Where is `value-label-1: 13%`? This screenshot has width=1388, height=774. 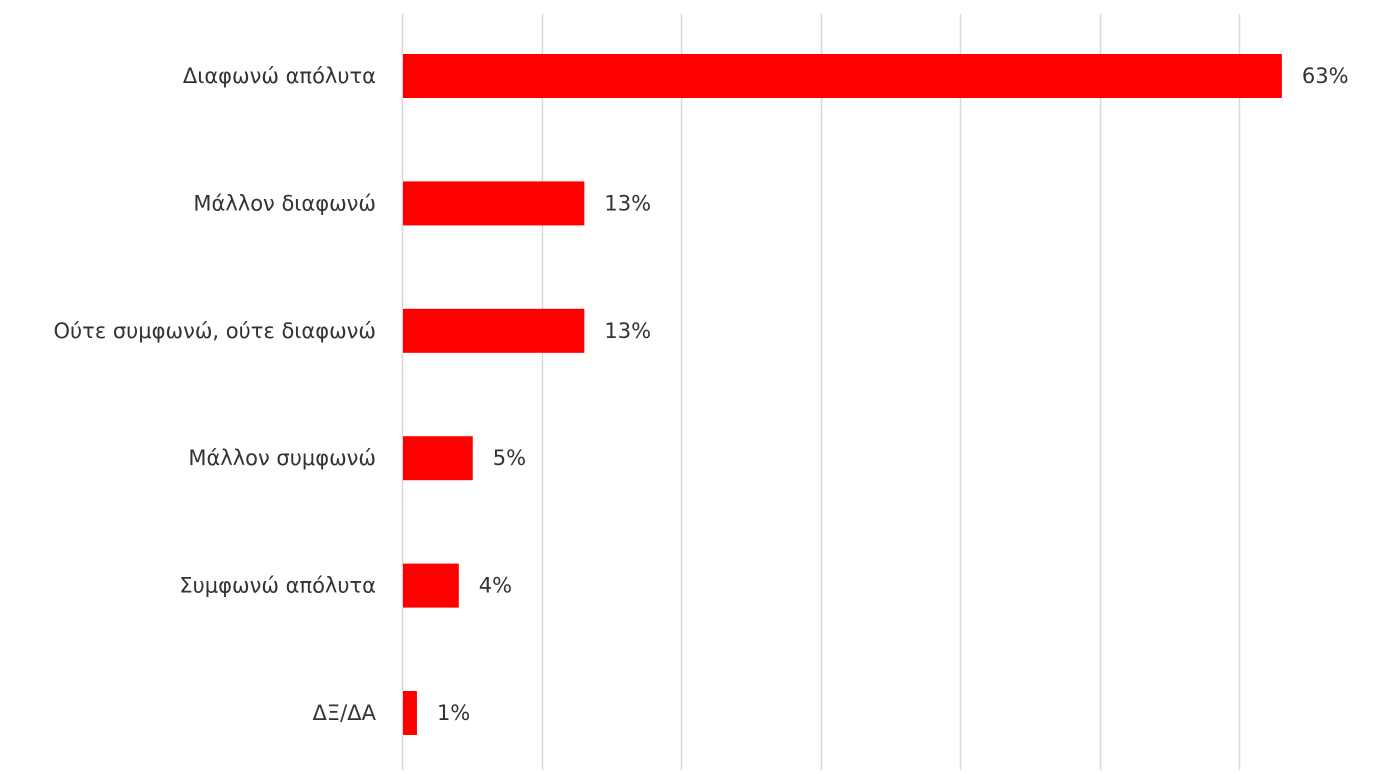 value-label-1: 13% is located at coordinates (627, 203).